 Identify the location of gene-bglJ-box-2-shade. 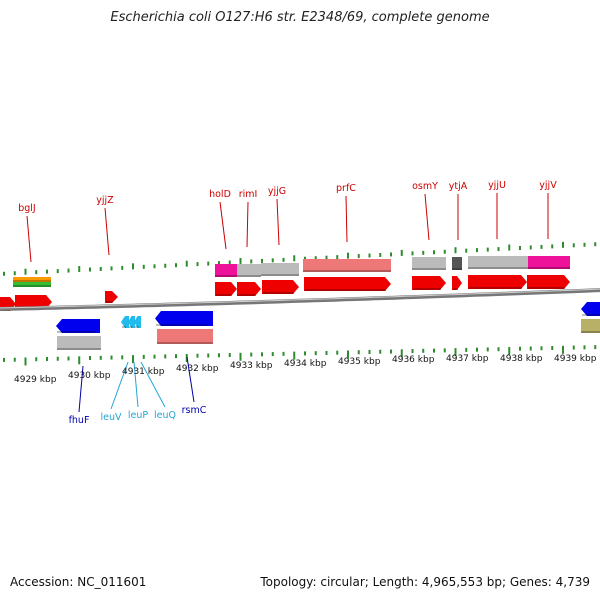
(32, 286).